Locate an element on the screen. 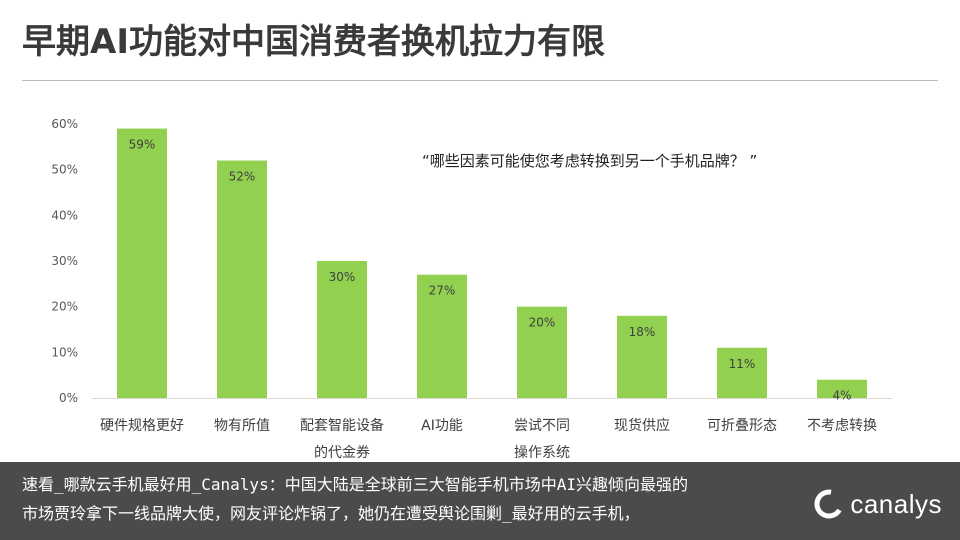 The image size is (960, 540). data-label: 11% is located at coordinates (742, 364).